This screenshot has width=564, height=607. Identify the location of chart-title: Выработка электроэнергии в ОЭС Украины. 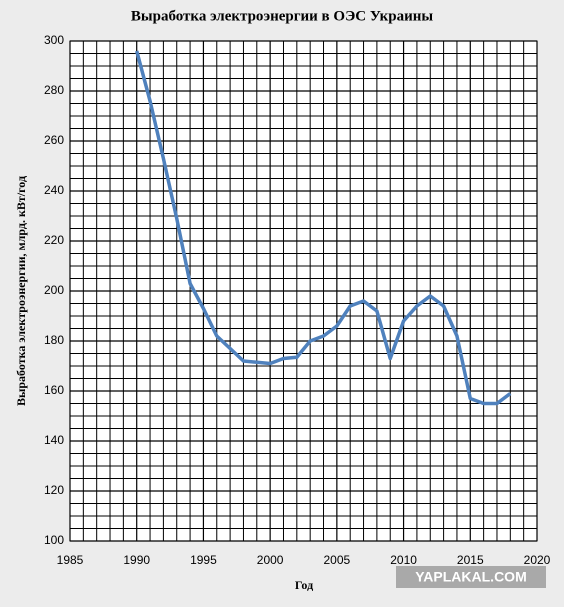
(282, 16).